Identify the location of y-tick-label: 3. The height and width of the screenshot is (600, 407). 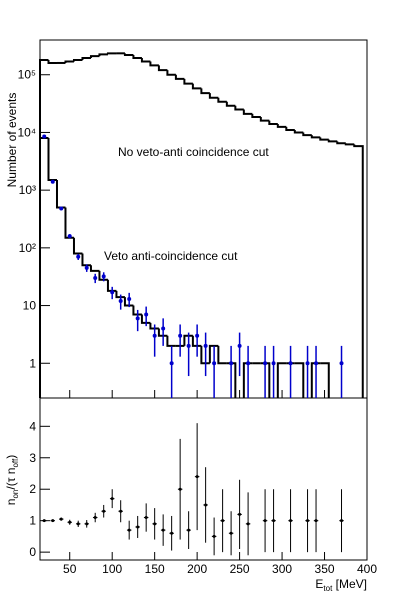
(32, 458).